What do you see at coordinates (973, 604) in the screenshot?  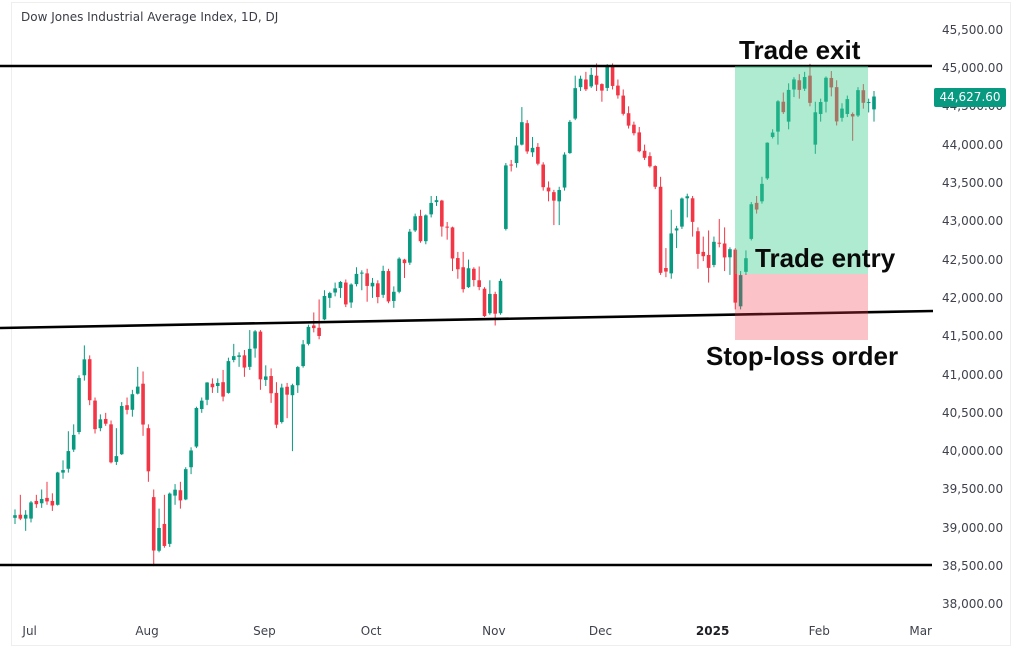 I see `price-axis-label: 38,000.00` at bounding box center [973, 604].